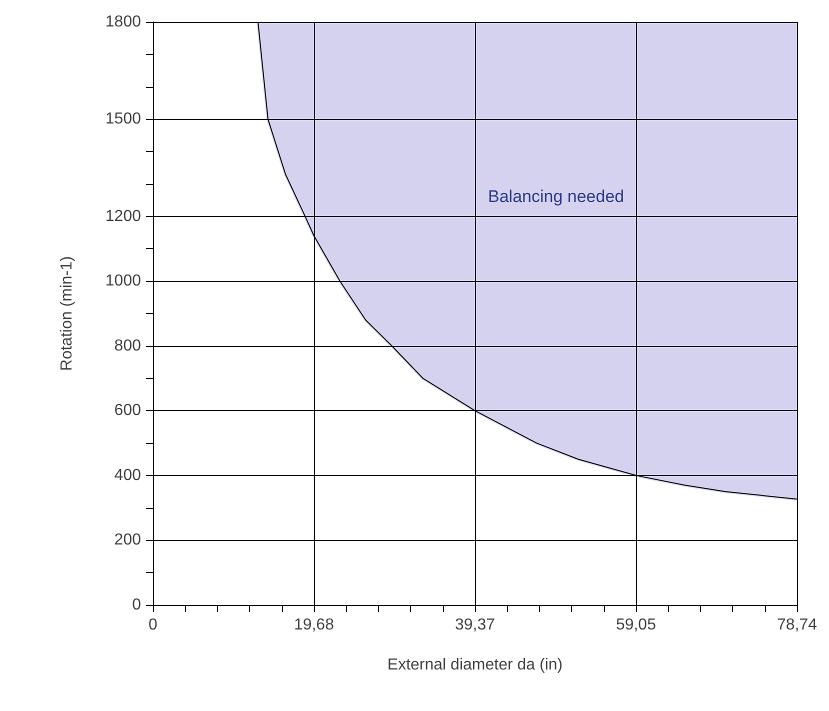  Describe the element at coordinates (475, 665) in the screenshot. I see `x-axis-title: External diameter da (in)` at that location.